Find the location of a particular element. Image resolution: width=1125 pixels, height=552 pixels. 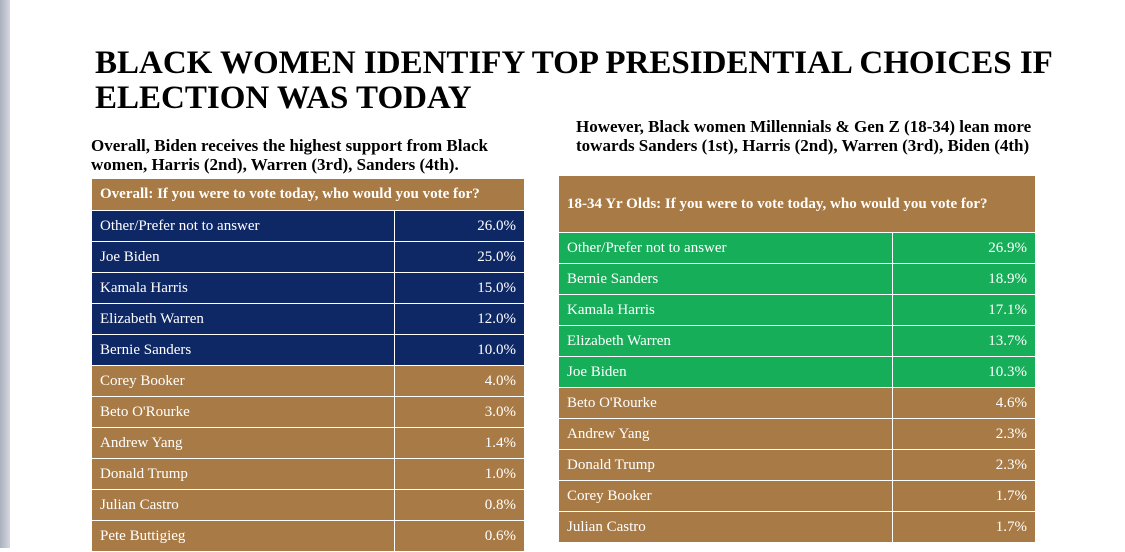

table-row: Beto O'Rourke 4.6% is located at coordinates (797, 403).